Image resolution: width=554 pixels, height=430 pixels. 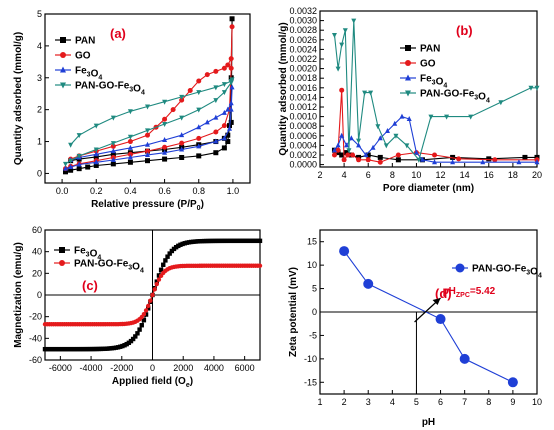 I want to click on y-tick-label: 0, so click(x=314, y=312).